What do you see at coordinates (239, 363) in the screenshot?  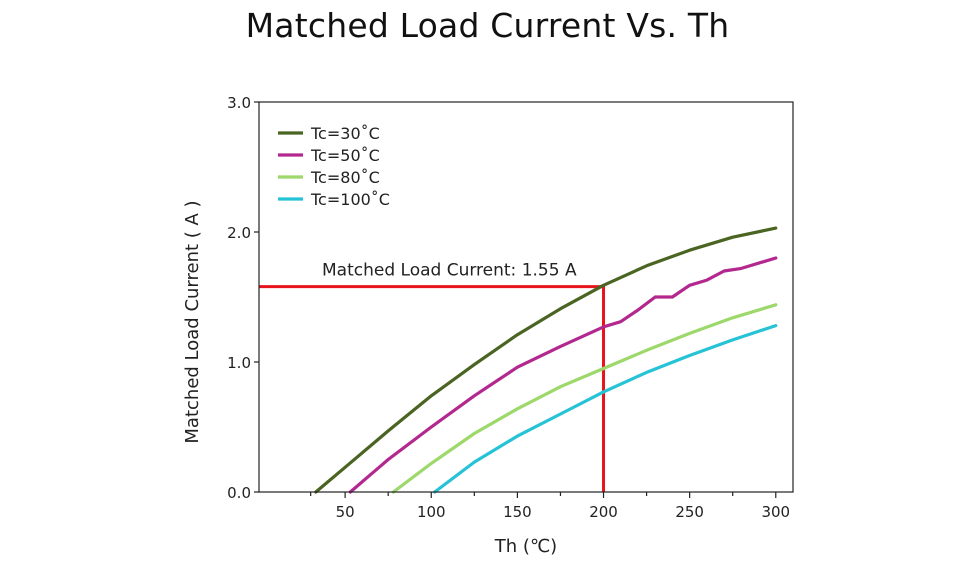 I see `y-tick-label: 1.0` at bounding box center [239, 363].